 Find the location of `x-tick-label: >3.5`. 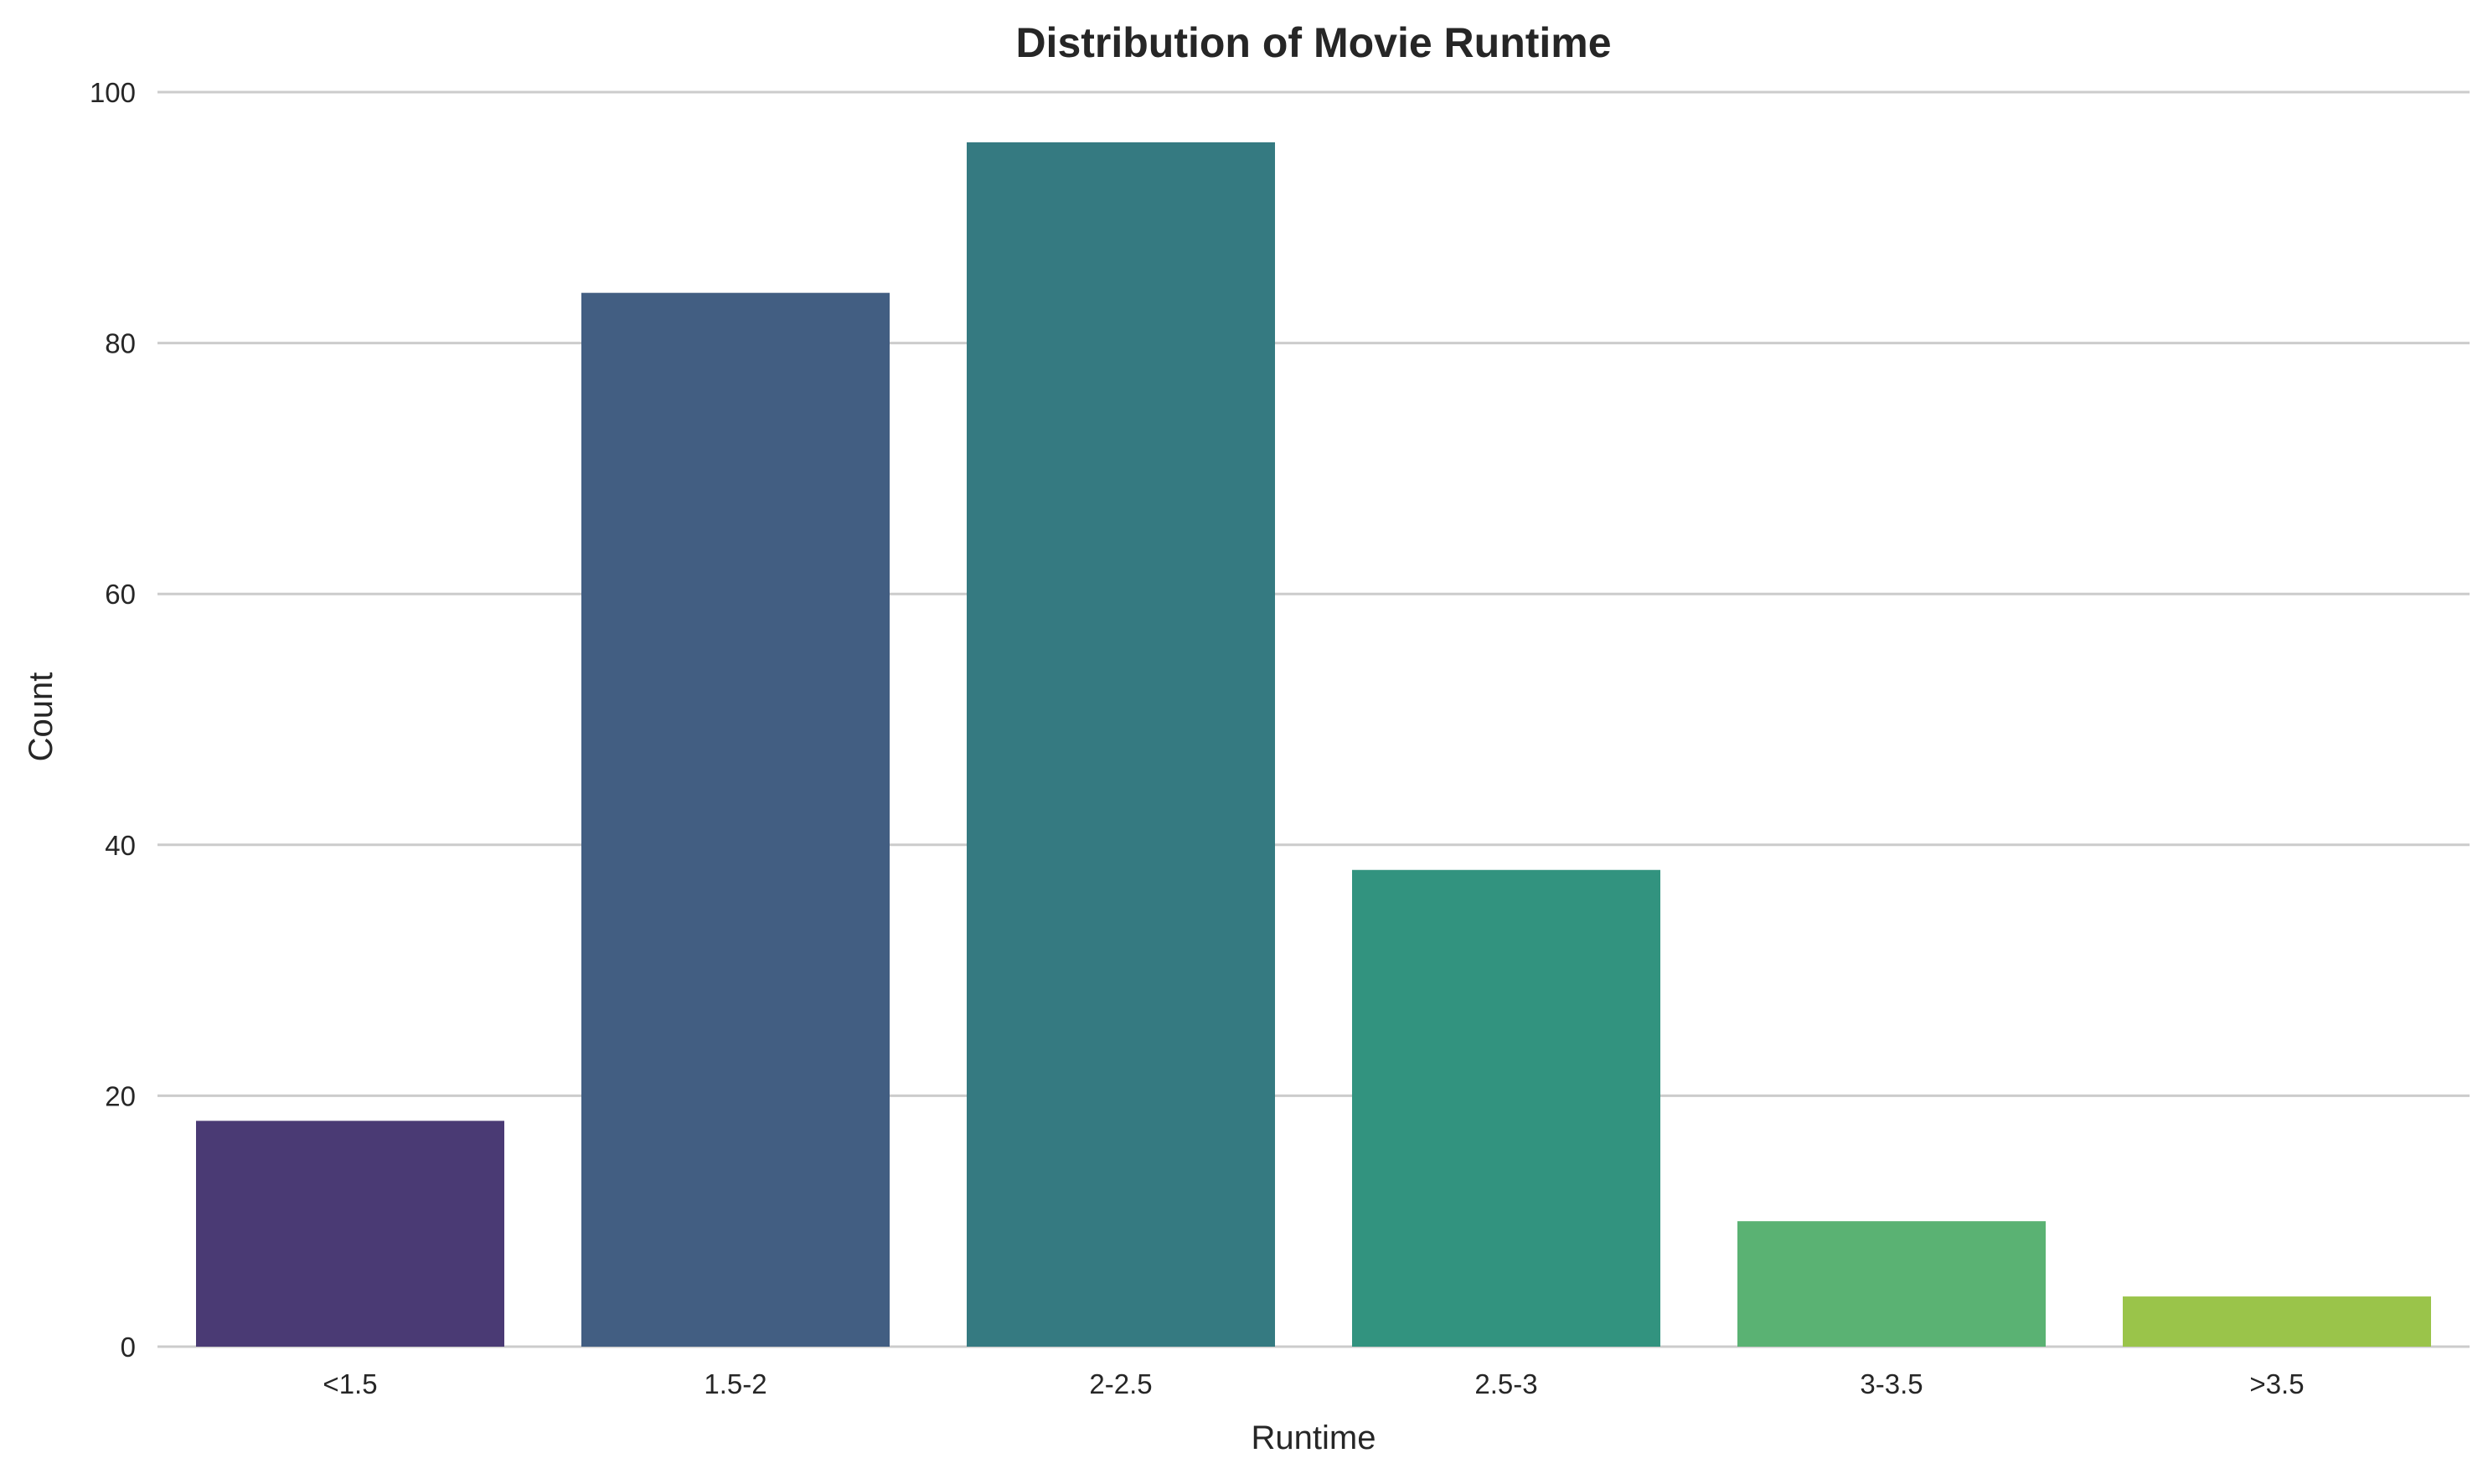

x-tick-label: >3.5 is located at coordinates (2276, 1383).